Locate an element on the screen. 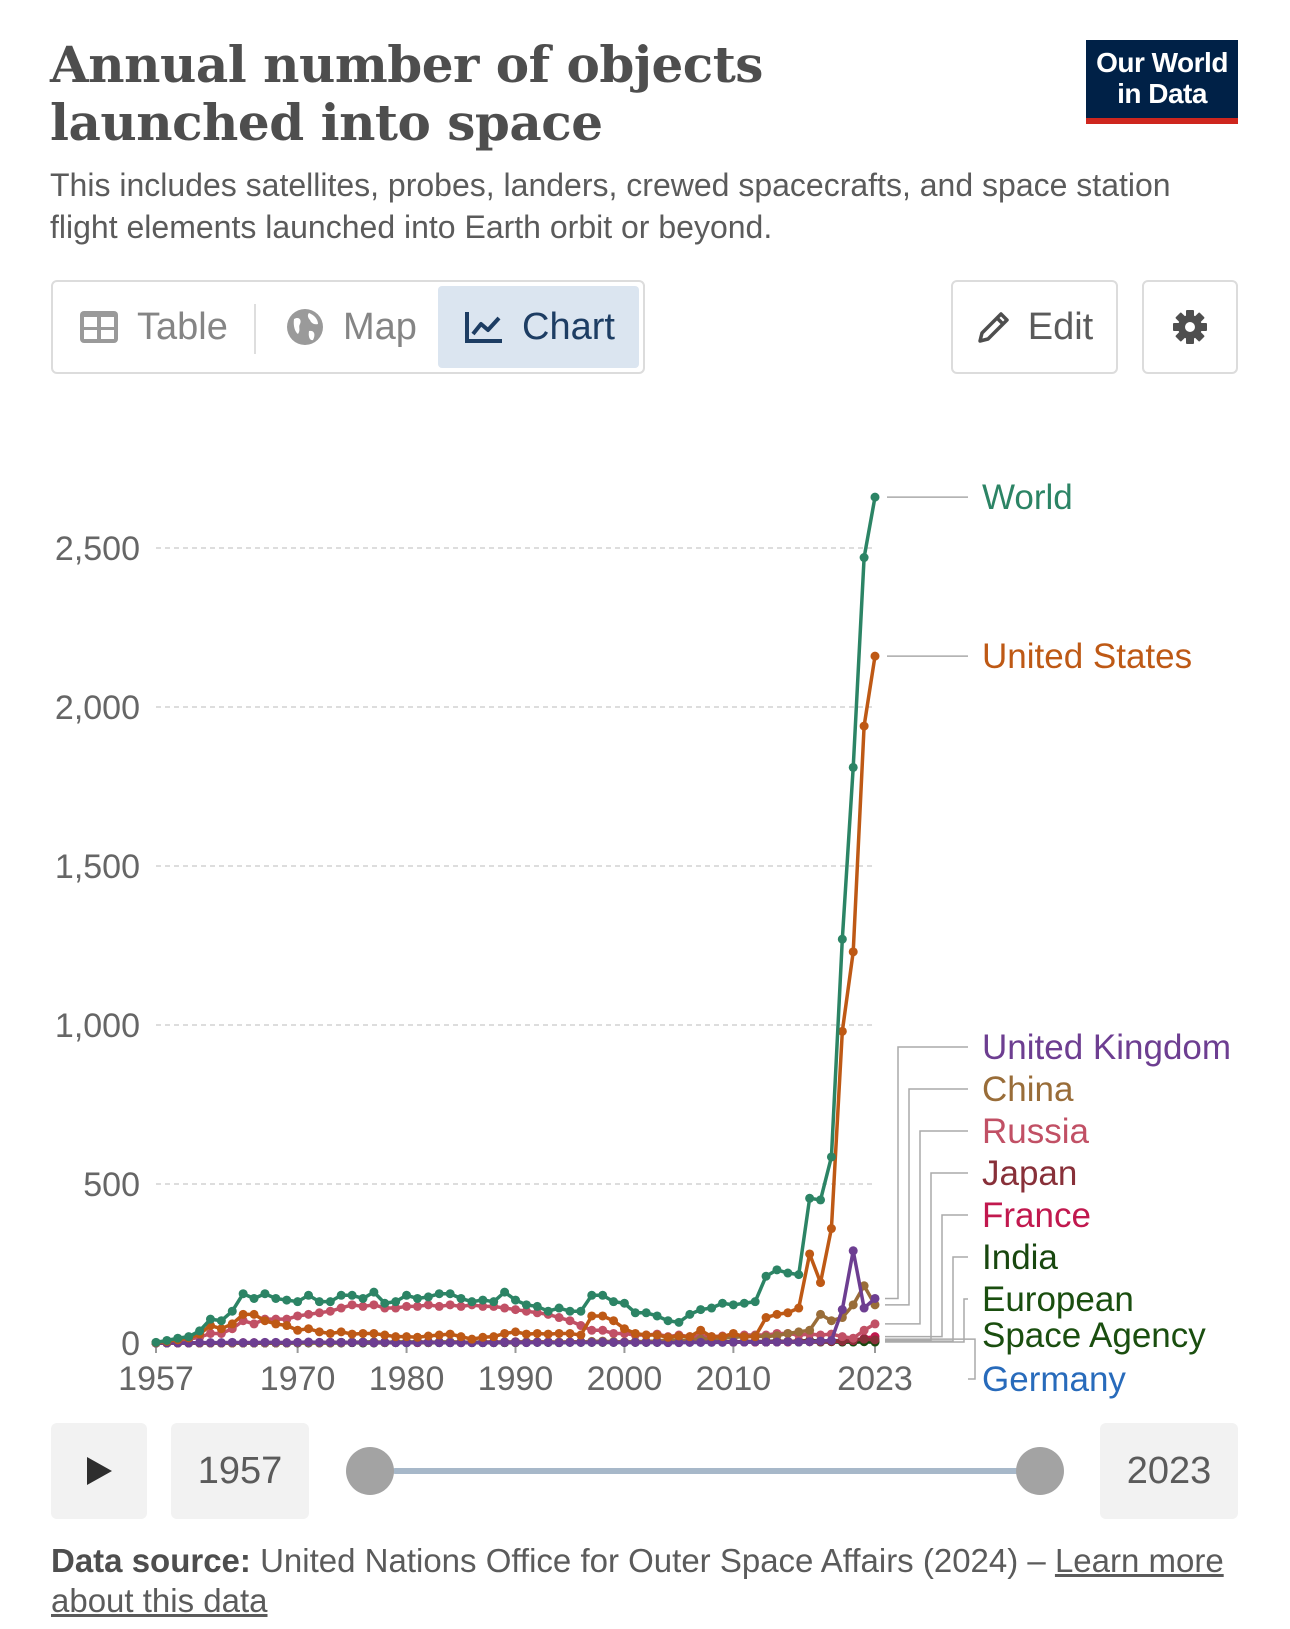  play-icon is located at coordinates (99, 1471).